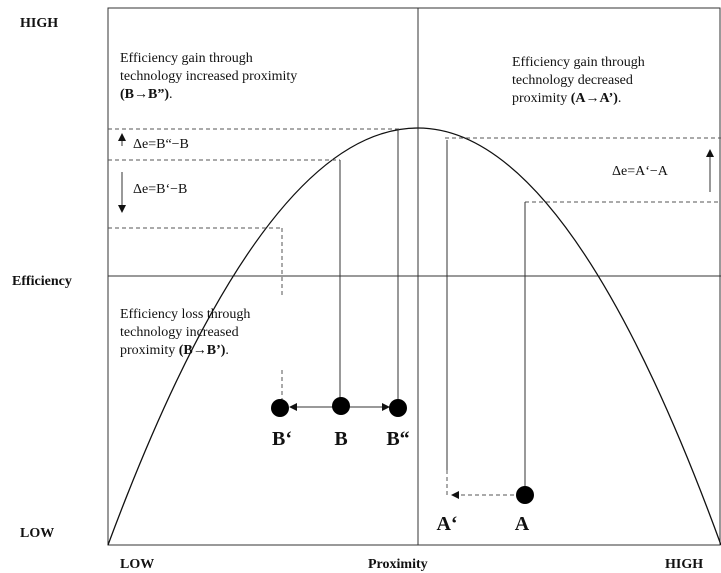 This screenshot has width=721, height=573. Describe the element at coordinates (174, 350) in the screenshot. I see `note: proximity (B→B’).` at that location.